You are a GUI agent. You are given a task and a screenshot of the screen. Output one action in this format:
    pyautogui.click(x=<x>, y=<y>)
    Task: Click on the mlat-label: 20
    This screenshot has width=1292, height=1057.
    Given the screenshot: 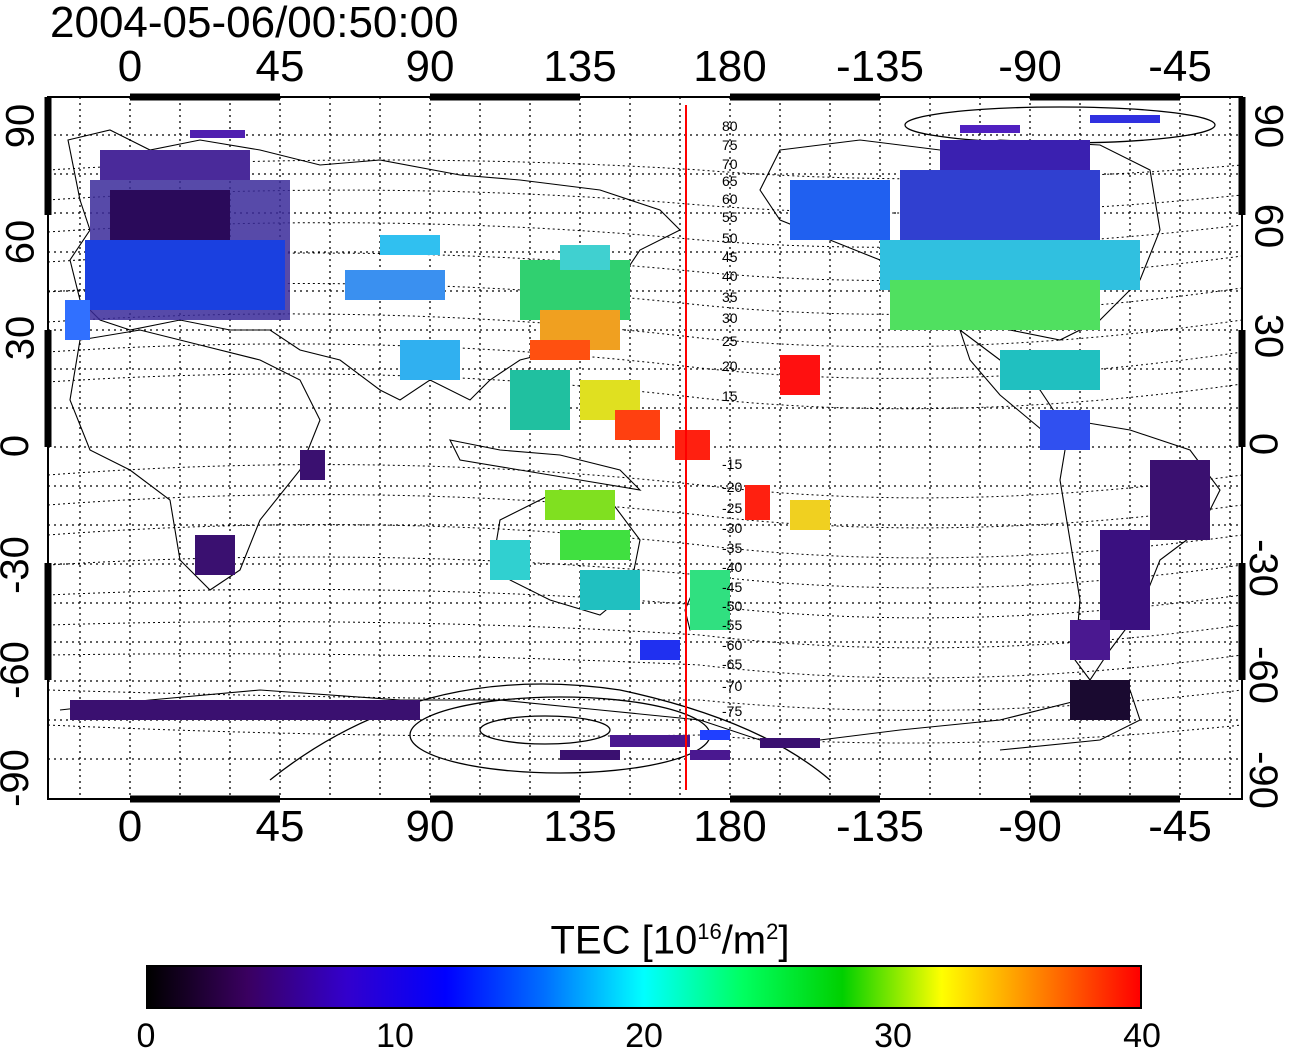 What is the action you would take?
    pyautogui.click(x=730, y=366)
    